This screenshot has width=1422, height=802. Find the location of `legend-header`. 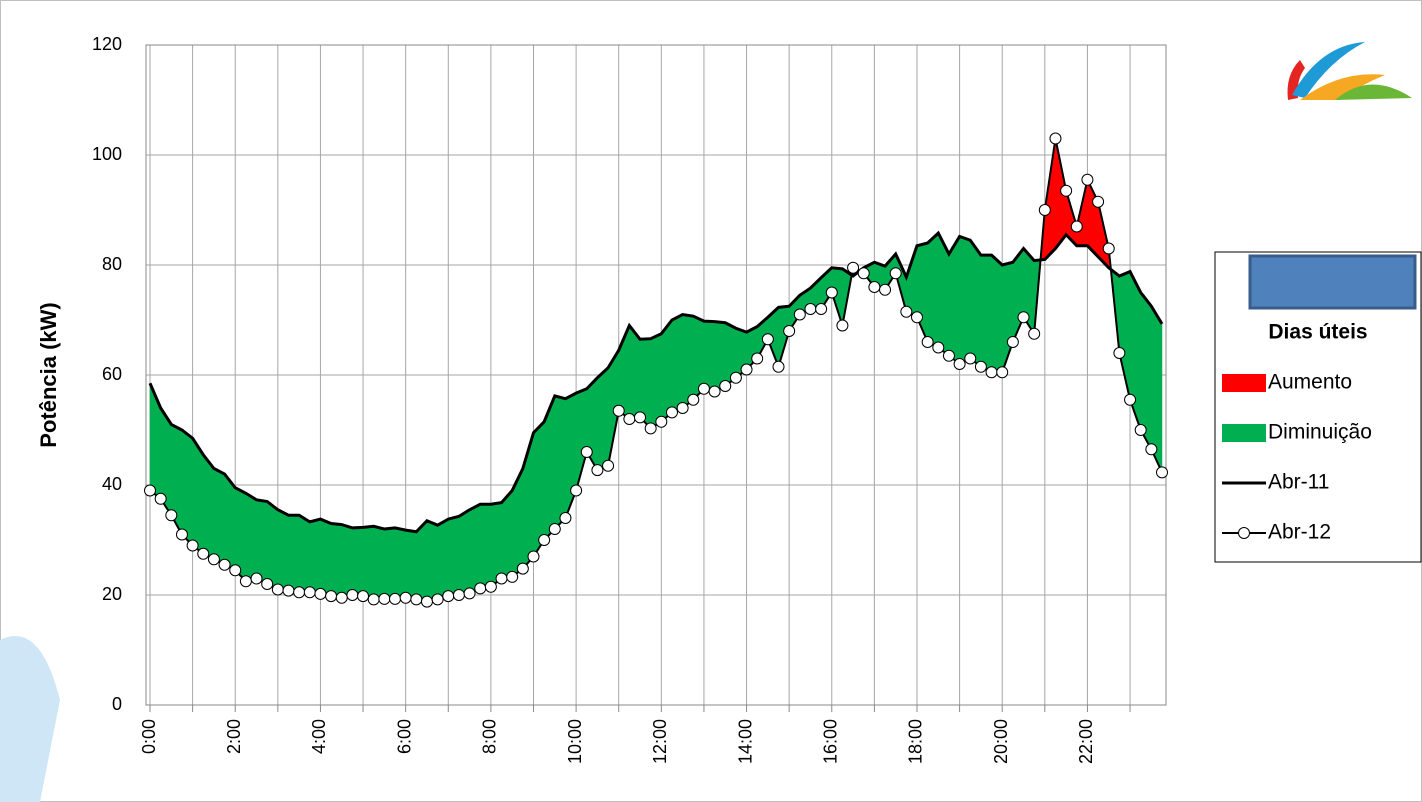

legend-header is located at coordinates (1332, 282).